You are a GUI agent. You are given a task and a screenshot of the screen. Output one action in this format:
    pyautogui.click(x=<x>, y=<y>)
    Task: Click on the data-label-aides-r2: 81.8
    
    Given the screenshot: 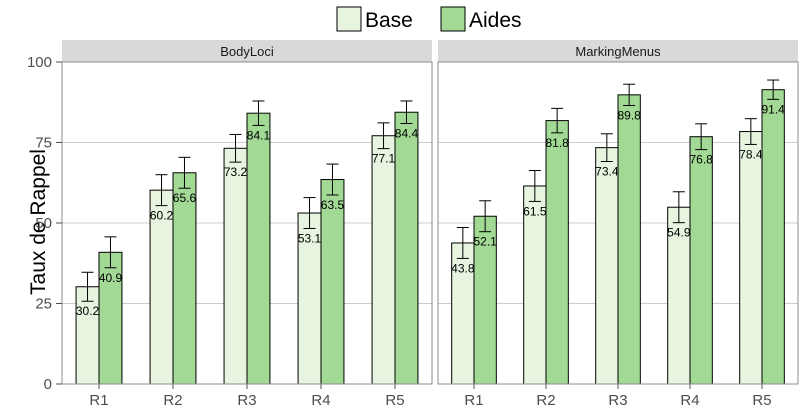 What is the action you would take?
    pyautogui.click(x=557, y=143)
    